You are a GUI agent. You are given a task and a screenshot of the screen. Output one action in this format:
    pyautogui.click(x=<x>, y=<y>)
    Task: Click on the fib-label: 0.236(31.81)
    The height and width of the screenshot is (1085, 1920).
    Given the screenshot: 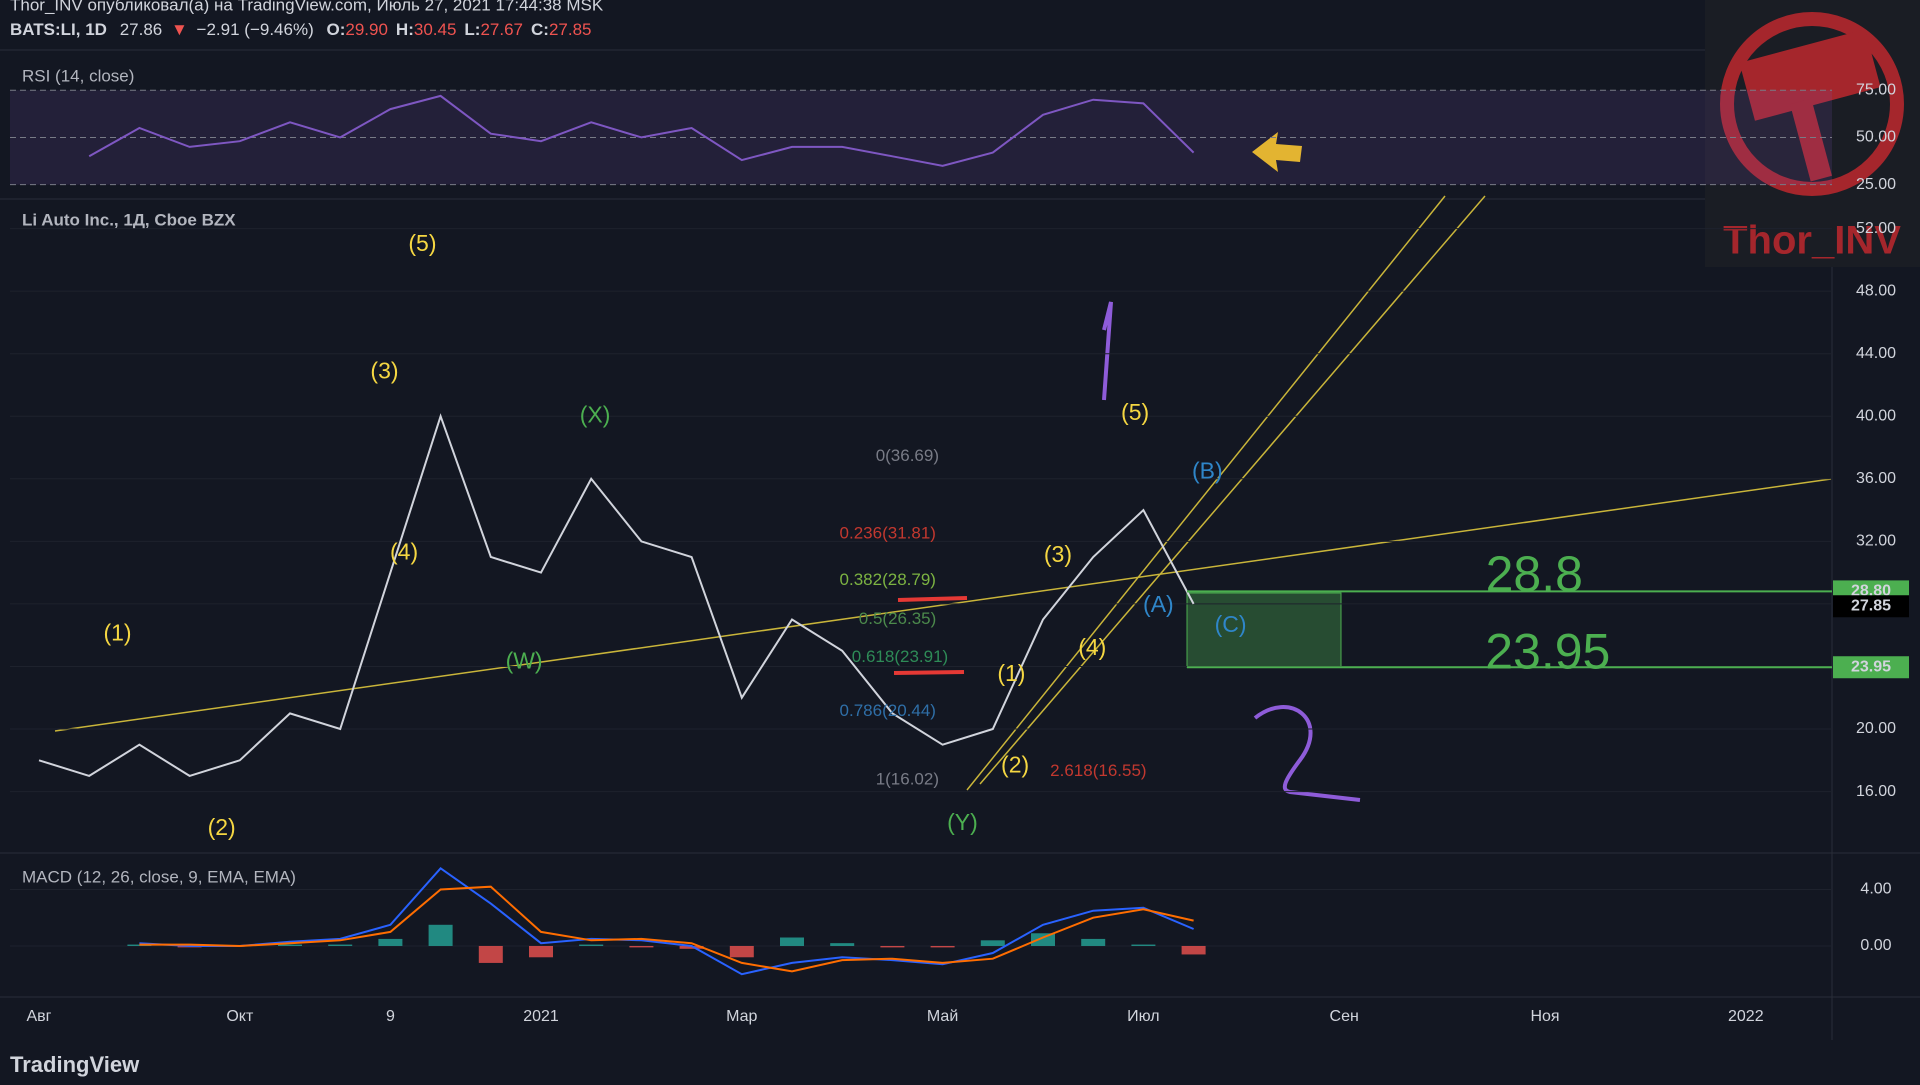 What is the action you would take?
    pyautogui.click(x=888, y=532)
    